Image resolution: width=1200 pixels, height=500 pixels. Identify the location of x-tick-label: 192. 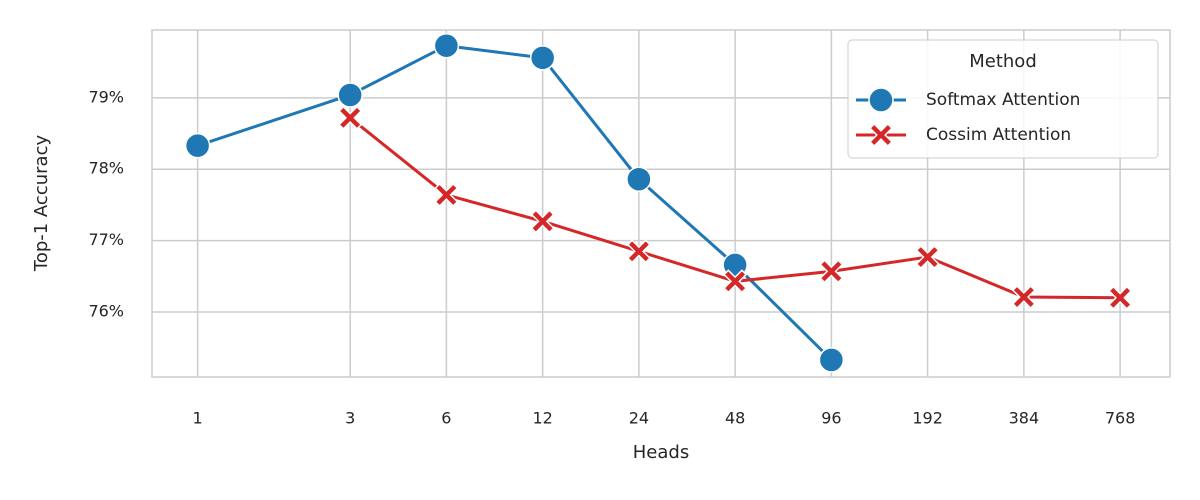
(927, 418).